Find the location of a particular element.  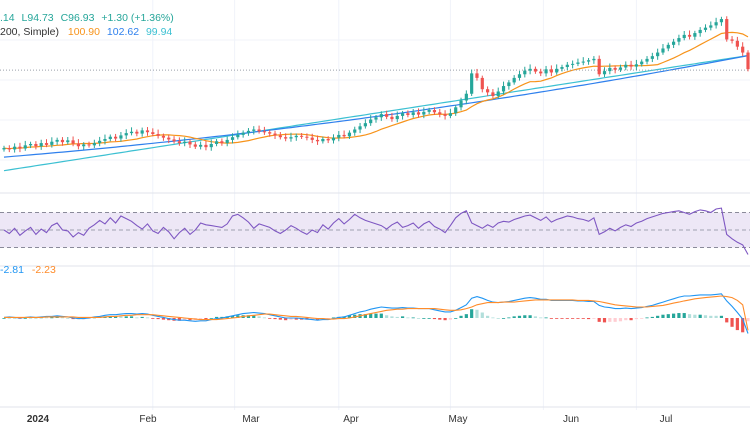

macd-line is located at coordinates (376, 313).